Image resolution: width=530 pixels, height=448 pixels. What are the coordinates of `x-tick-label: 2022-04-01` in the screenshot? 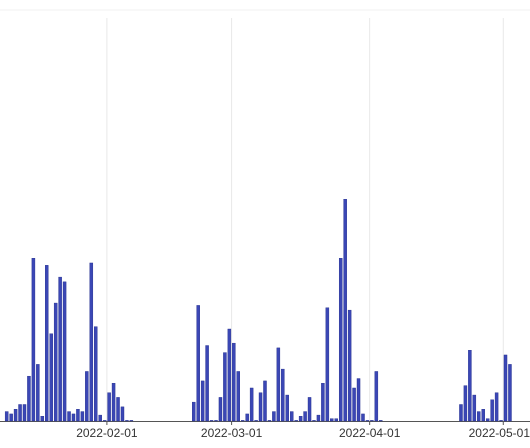 It's located at (370, 433).